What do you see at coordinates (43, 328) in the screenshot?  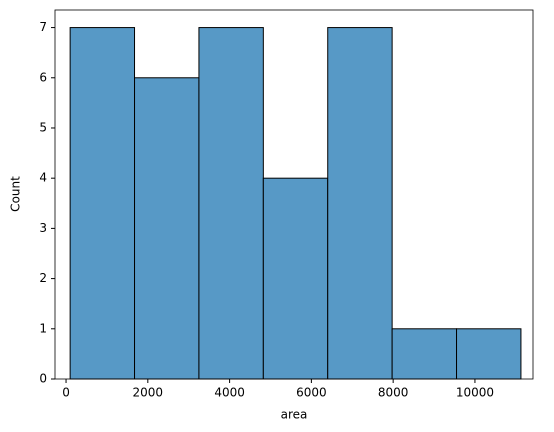 I see `y-tick-label: 1` at bounding box center [43, 328].